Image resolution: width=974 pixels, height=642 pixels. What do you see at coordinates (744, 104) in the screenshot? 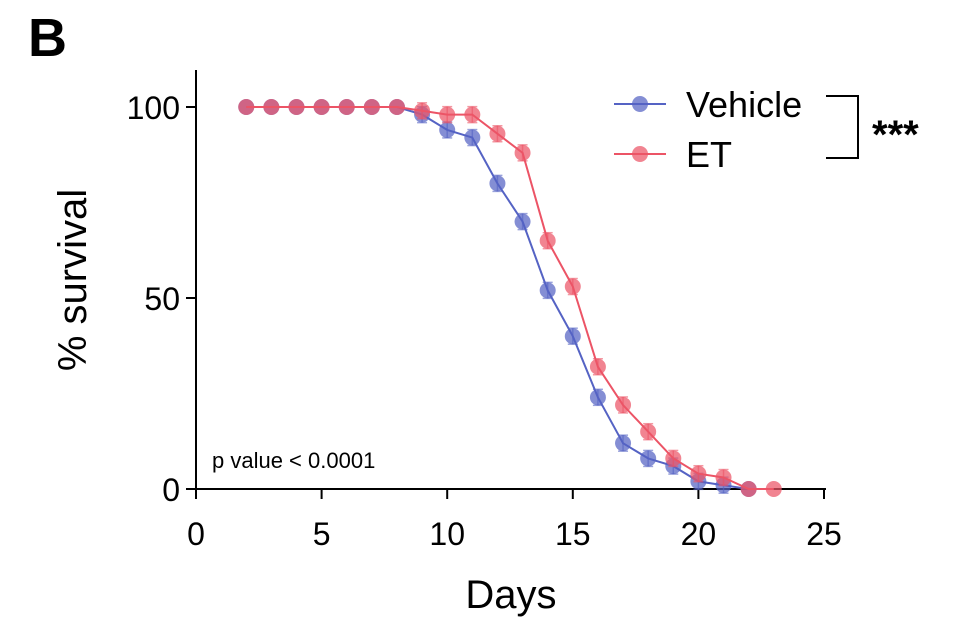
I see `legend-label-vehicle: Vehicle` at bounding box center [744, 104].